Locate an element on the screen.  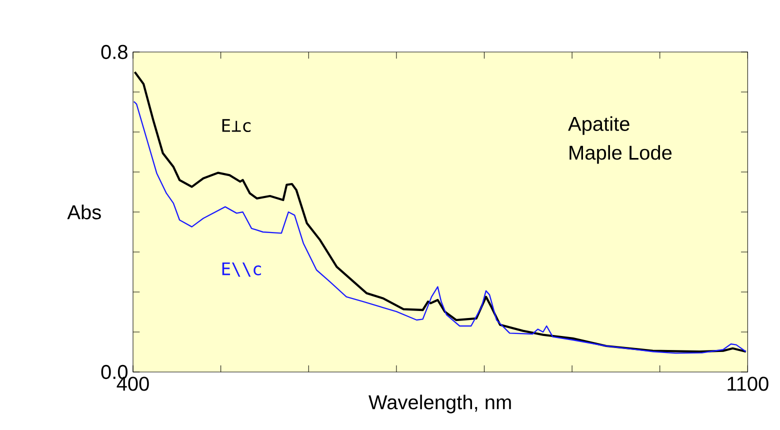
series-label: E\\c is located at coordinates (241, 269).